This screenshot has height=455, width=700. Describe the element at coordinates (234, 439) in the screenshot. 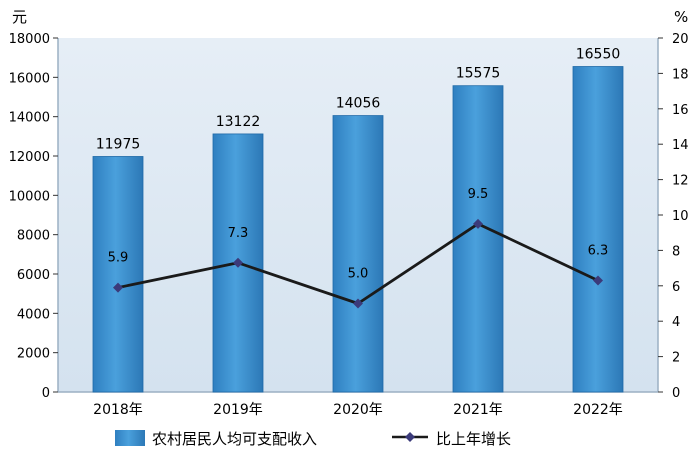

I see `legend-bar-label: 农村居民人均可支配收入` at that location.